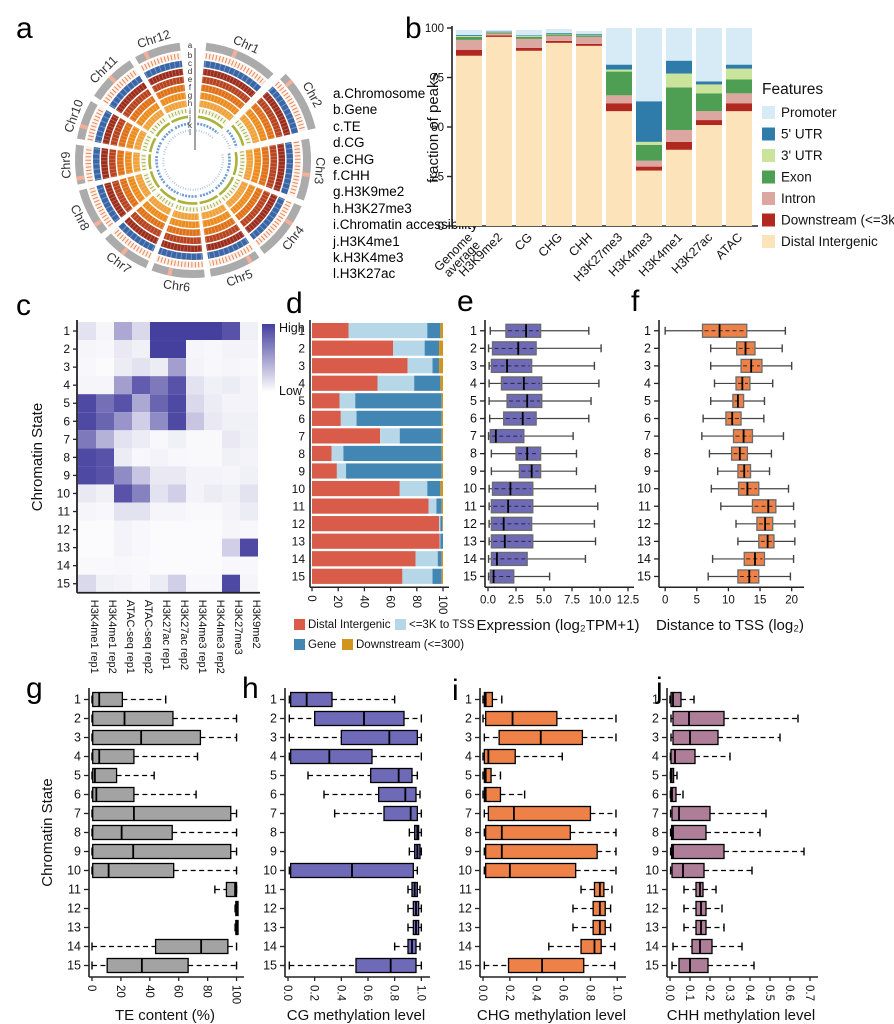 Image resolution: width=894 pixels, height=1024 pixels. Describe the element at coordinates (301, 366) in the screenshot. I see `state-label: 3` at that location.